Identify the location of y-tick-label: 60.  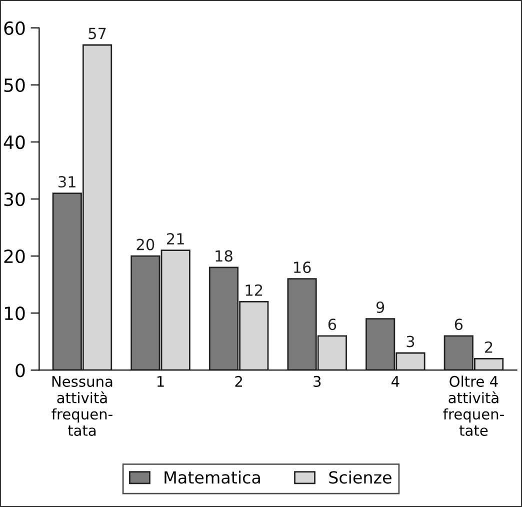
(14, 28).